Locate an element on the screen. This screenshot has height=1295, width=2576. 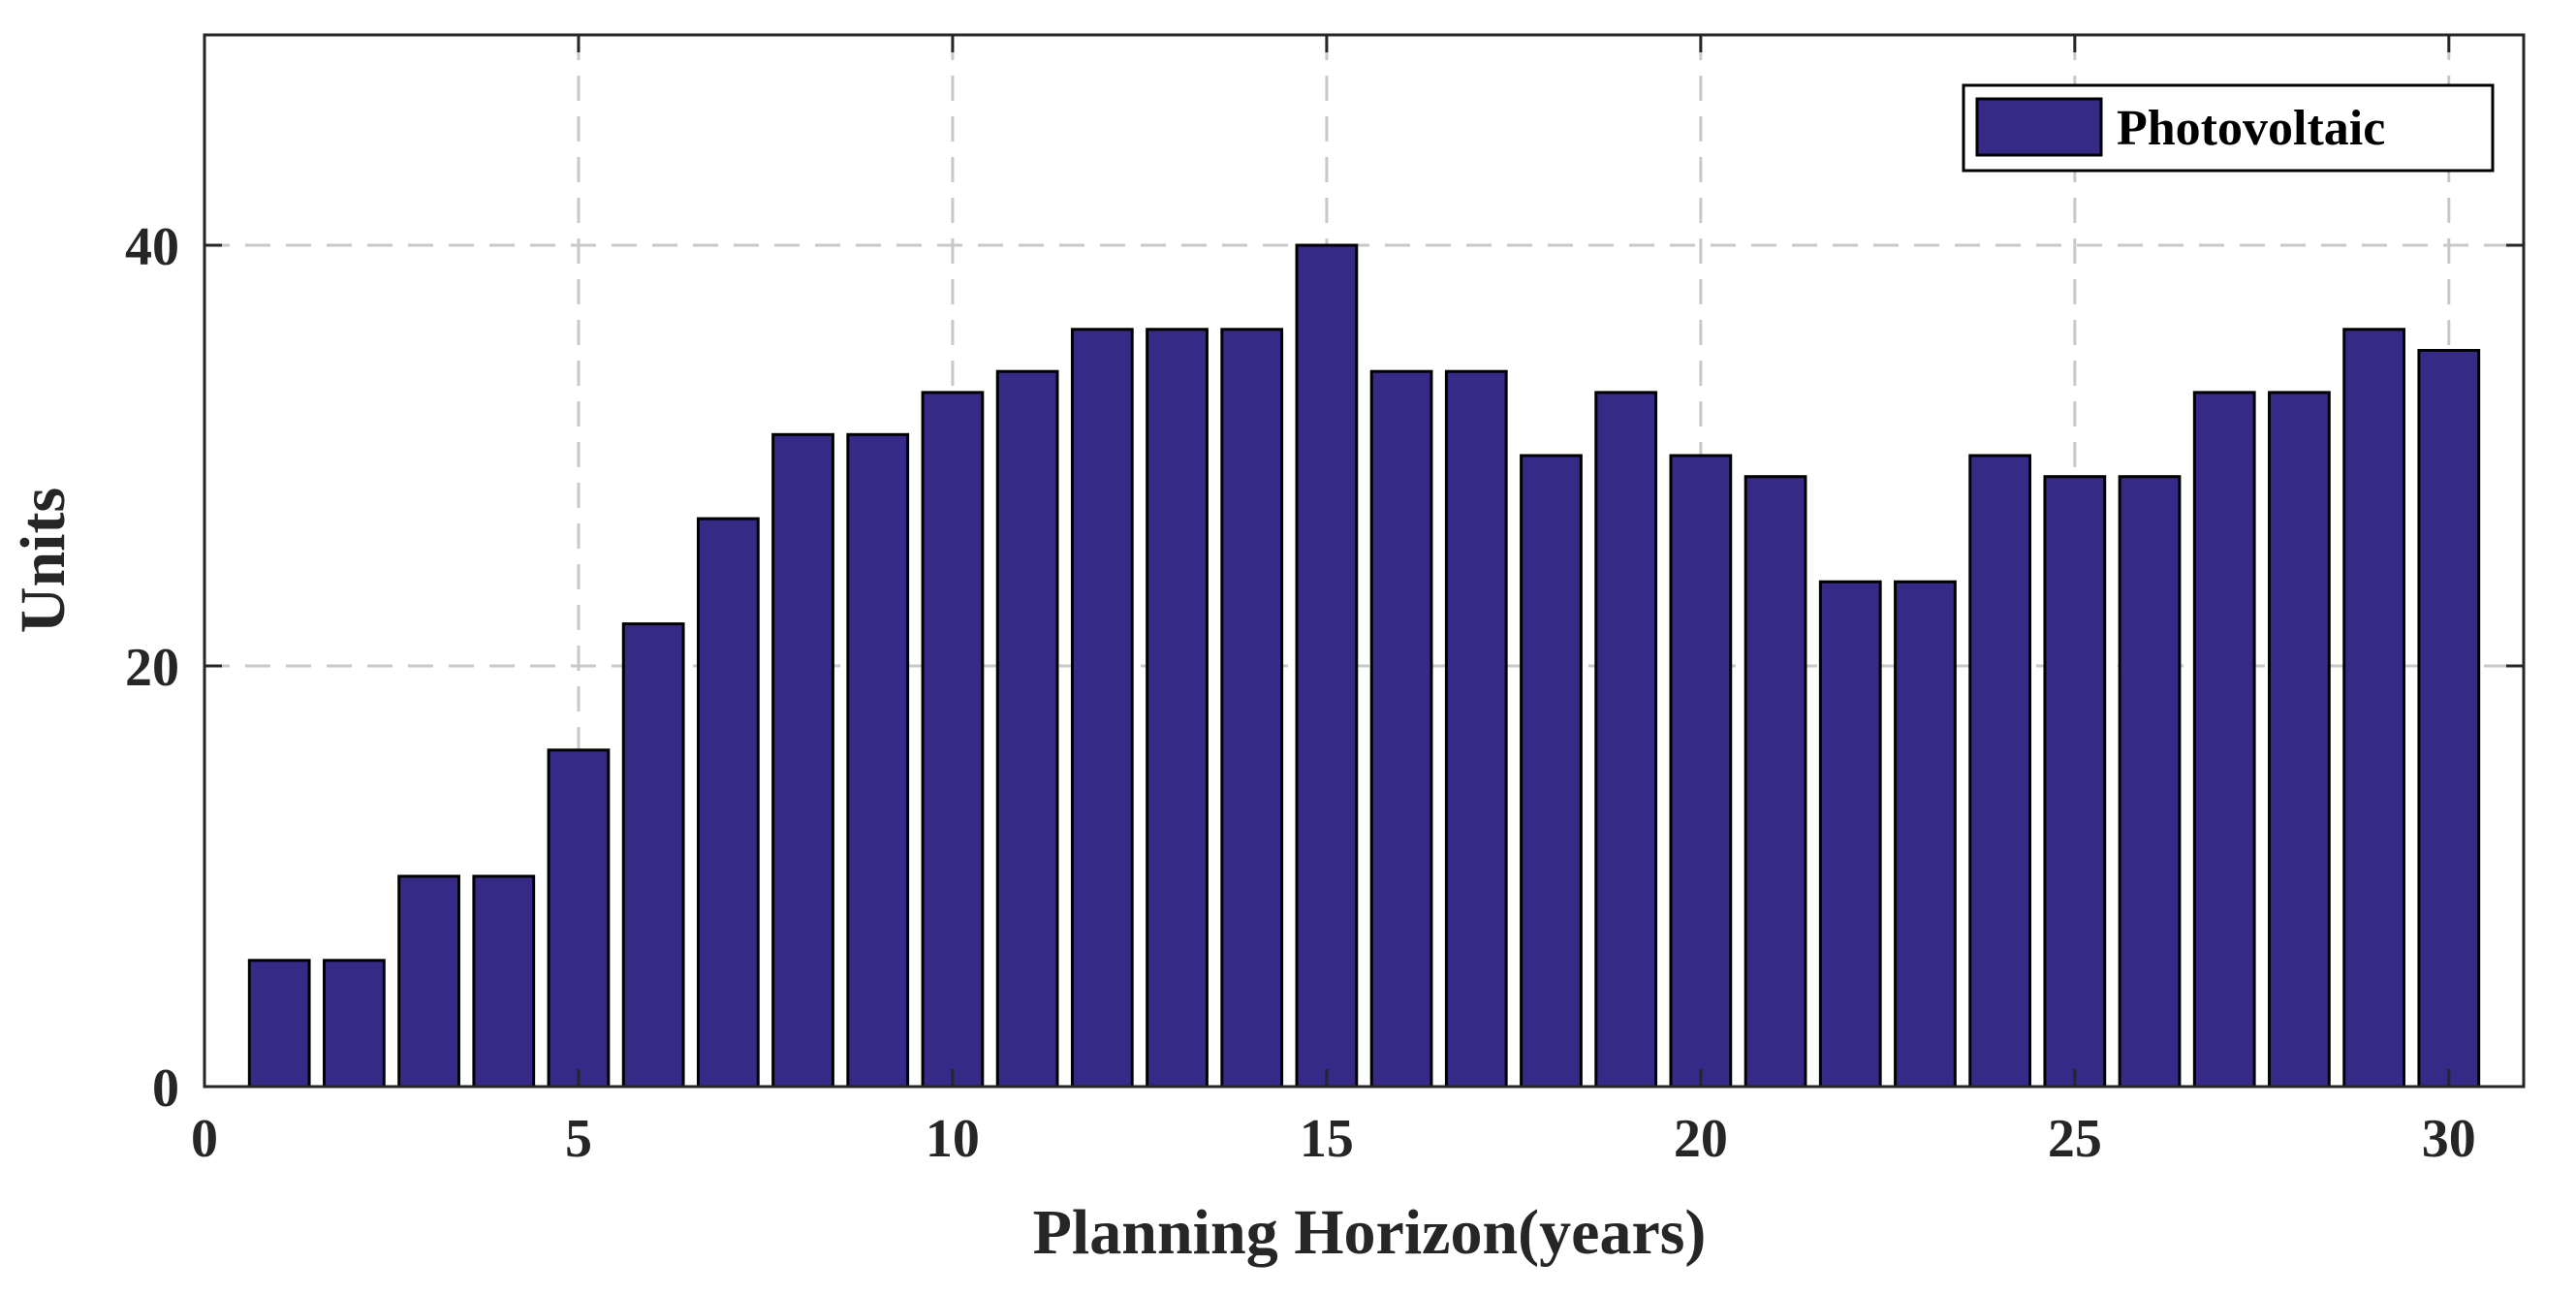
y-tick-label: 20 is located at coordinates (152, 668).